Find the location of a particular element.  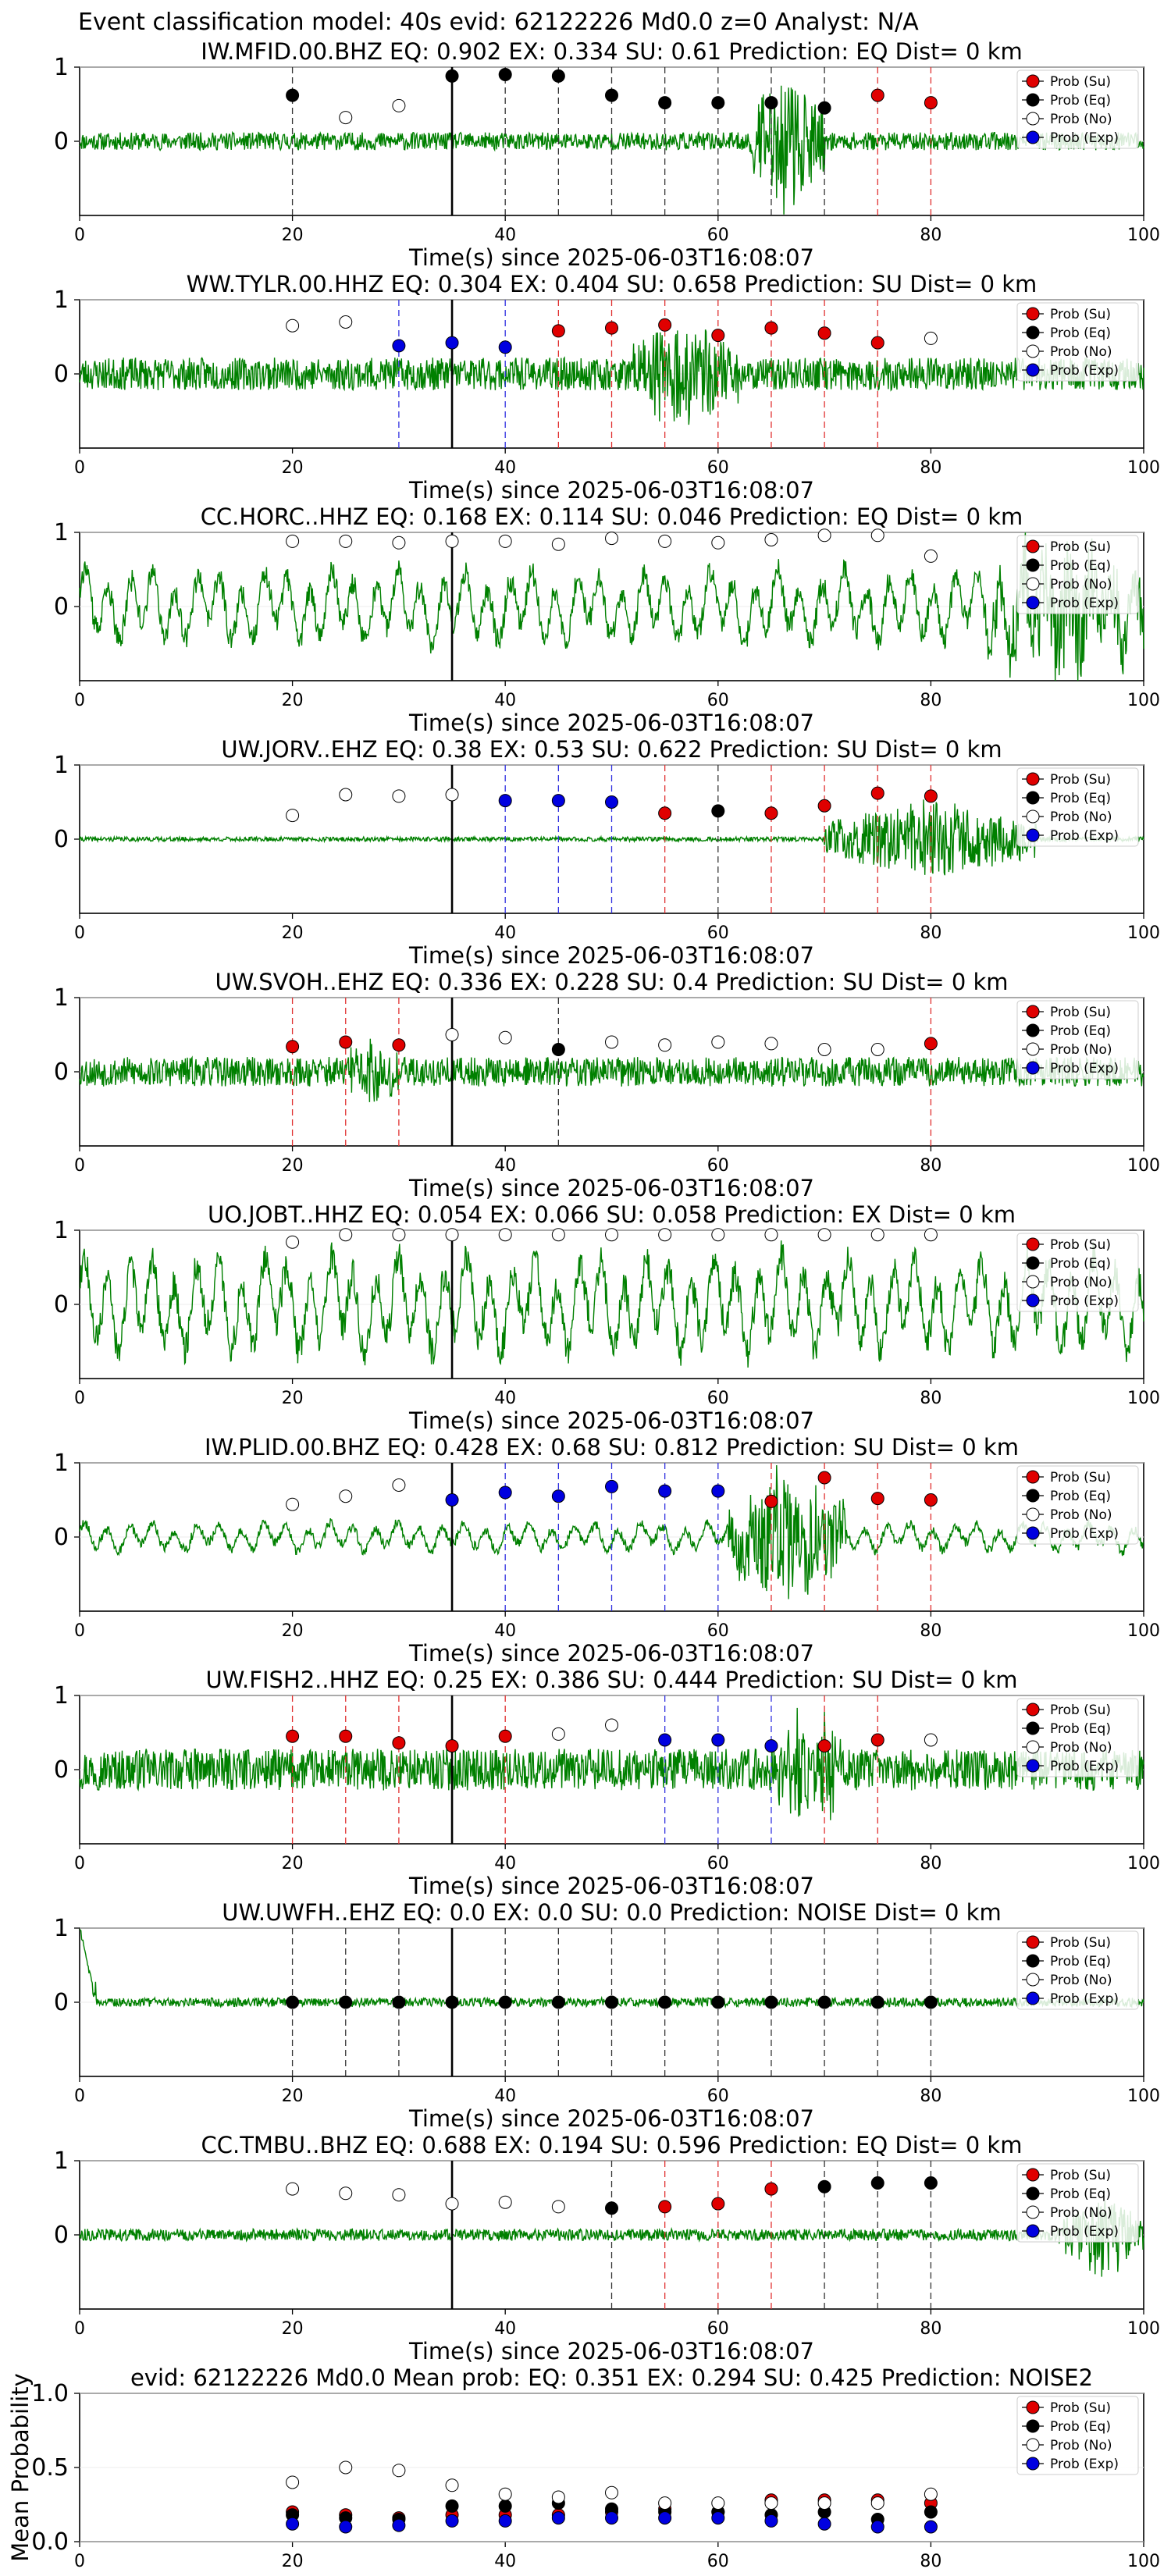

y-tick-label: 1 is located at coordinates (61, 1463).